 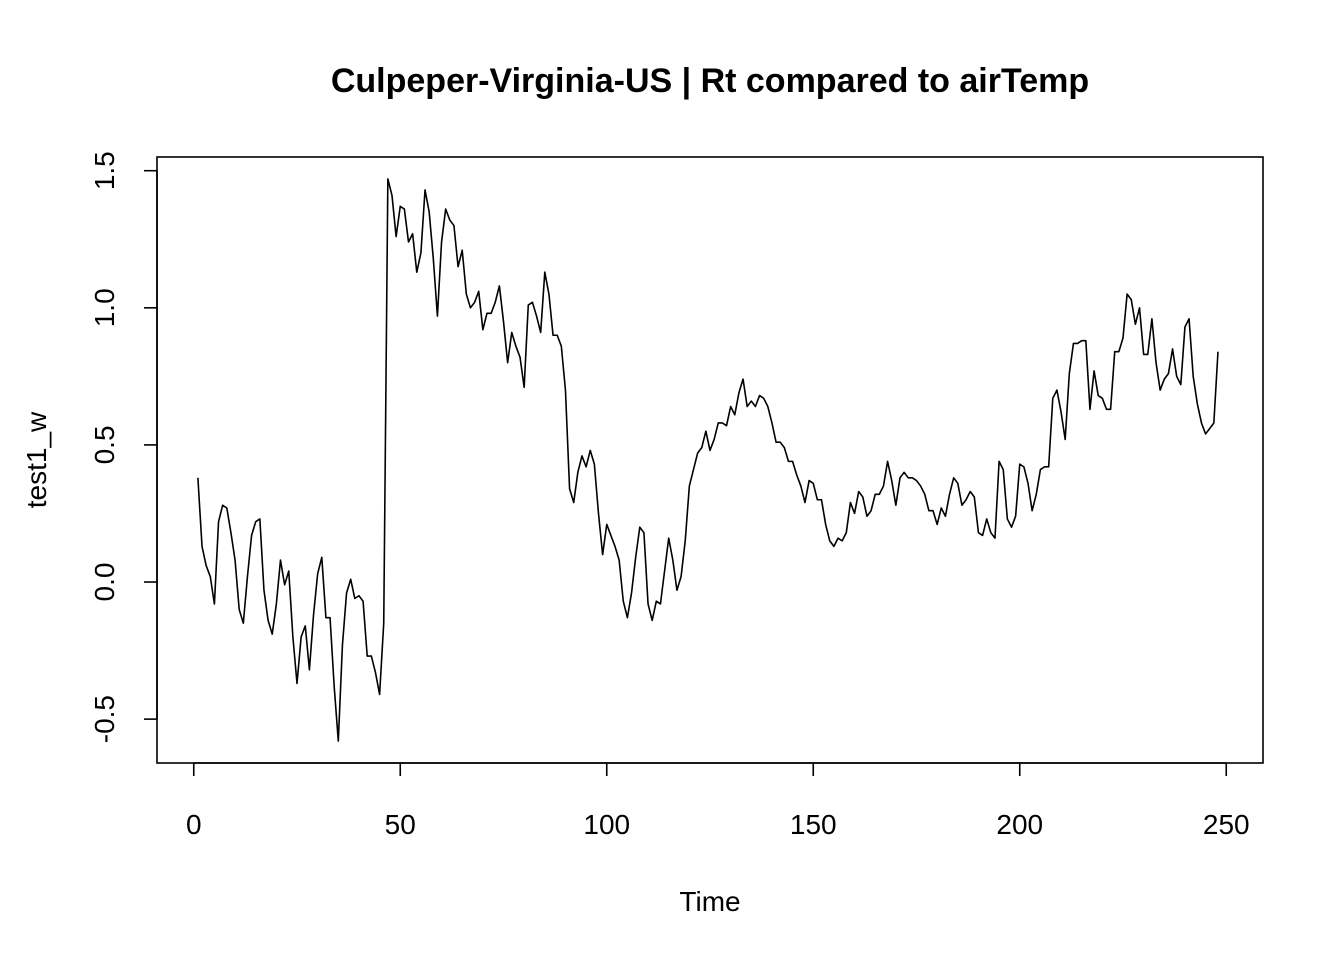 What do you see at coordinates (104, 719) in the screenshot?
I see `y-tick-label: -0.5` at bounding box center [104, 719].